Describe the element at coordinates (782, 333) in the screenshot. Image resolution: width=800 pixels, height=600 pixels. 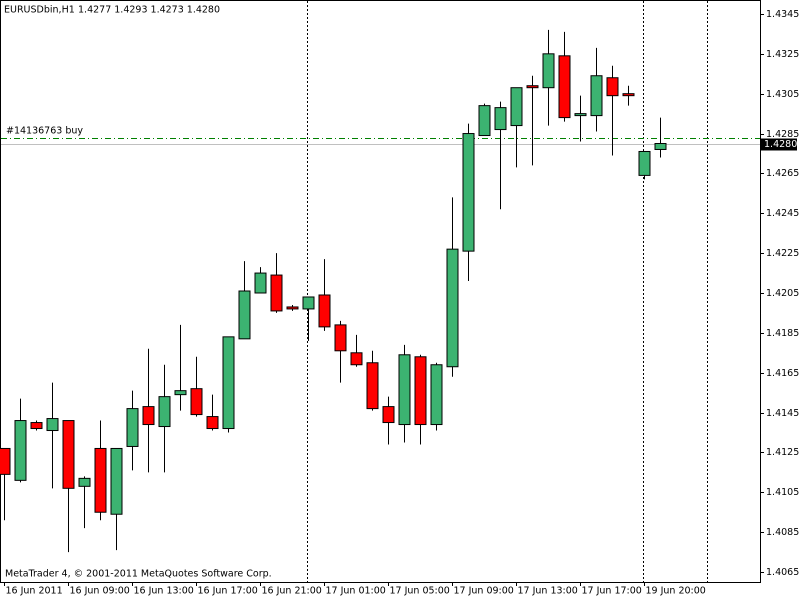
I see `y-tick-label: 1.4185` at that location.